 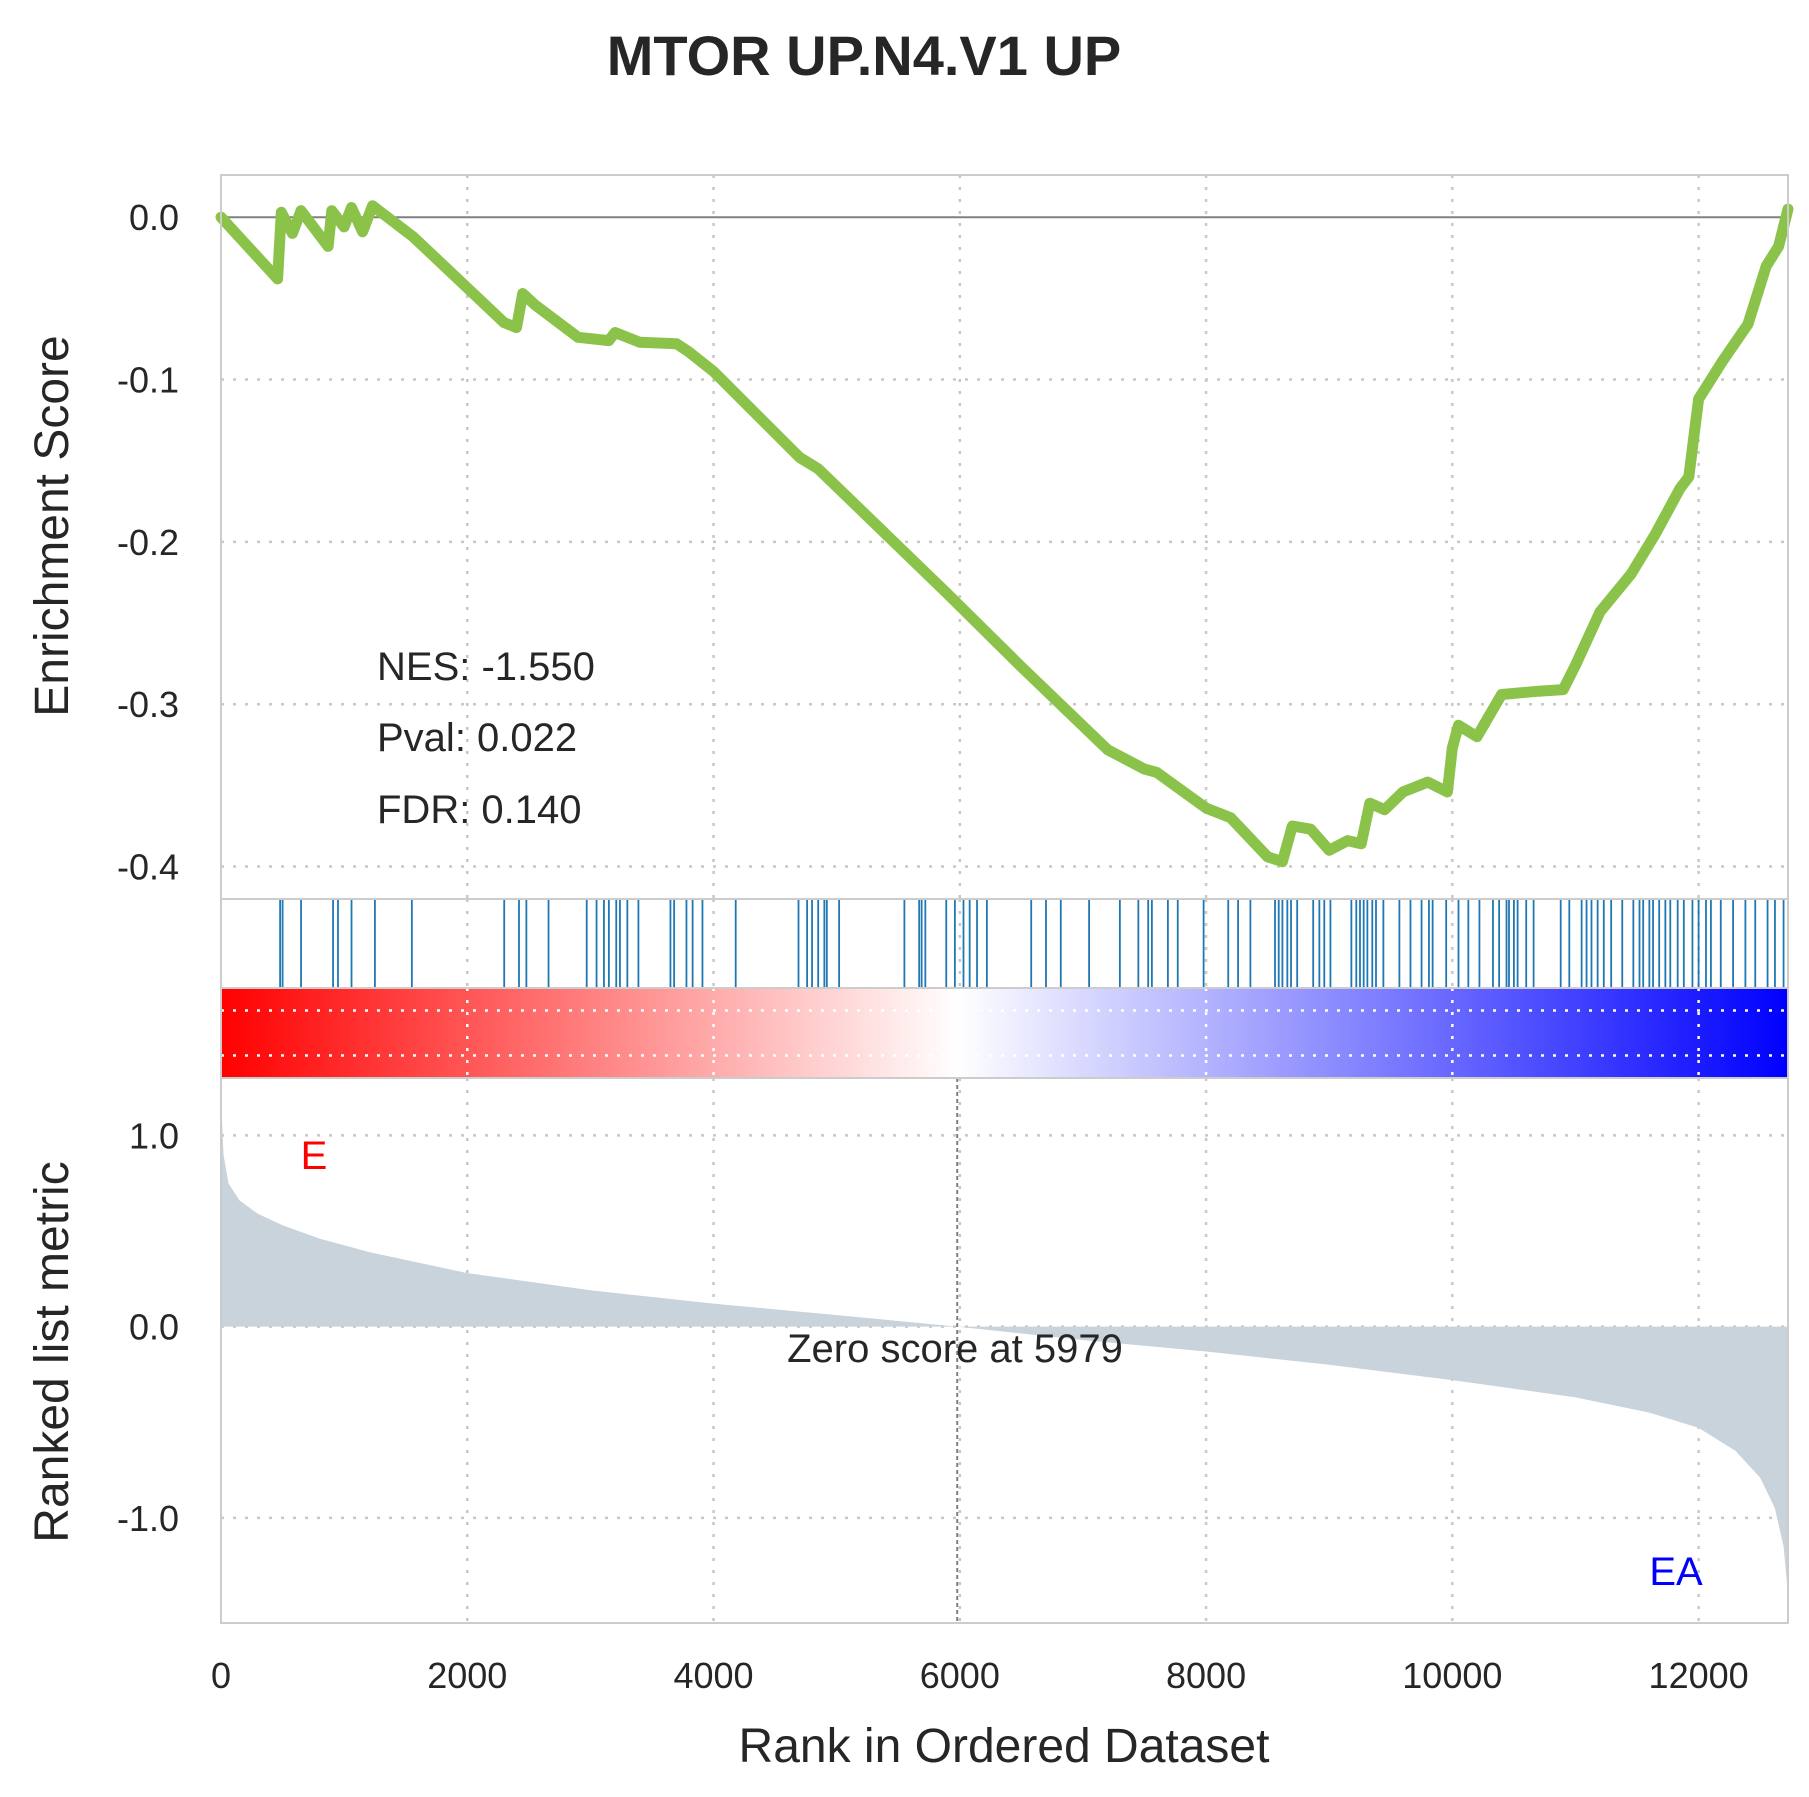 I want to click on gene-hit-lines, so click(x=1032, y=943).